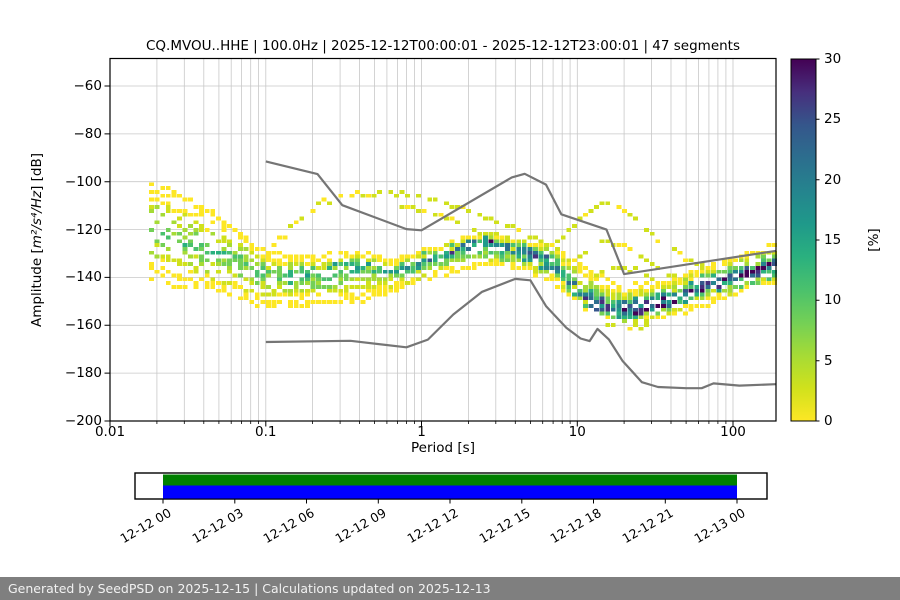 This screenshot has width=900, height=600. What do you see at coordinates (83, 373) in the screenshot?
I see `y-tick-label: −180` at bounding box center [83, 373].